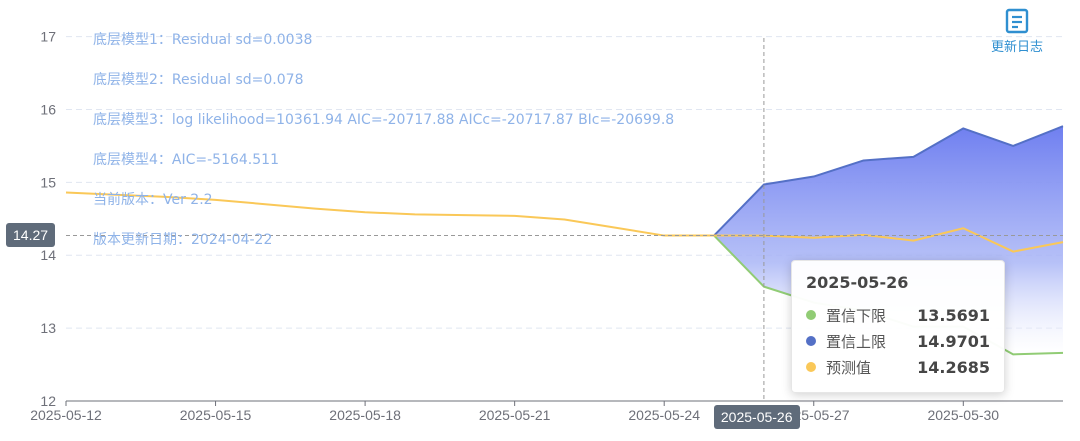 The height and width of the screenshot is (441, 1080). What do you see at coordinates (1017, 21) in the screenshot?
I see `document-icon` at bounding box center [1017, 21].